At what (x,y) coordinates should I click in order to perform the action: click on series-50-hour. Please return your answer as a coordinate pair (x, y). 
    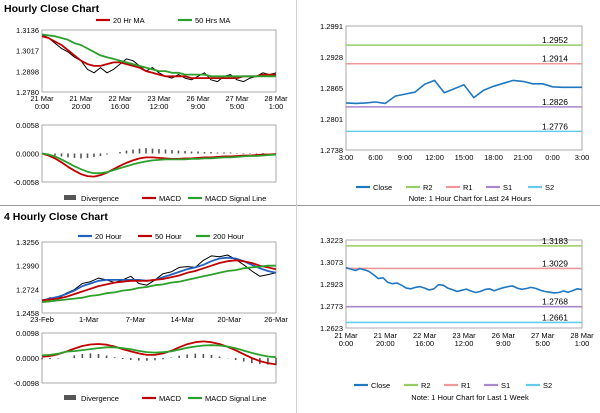
    Looking at the image, I should click on (159, 280).